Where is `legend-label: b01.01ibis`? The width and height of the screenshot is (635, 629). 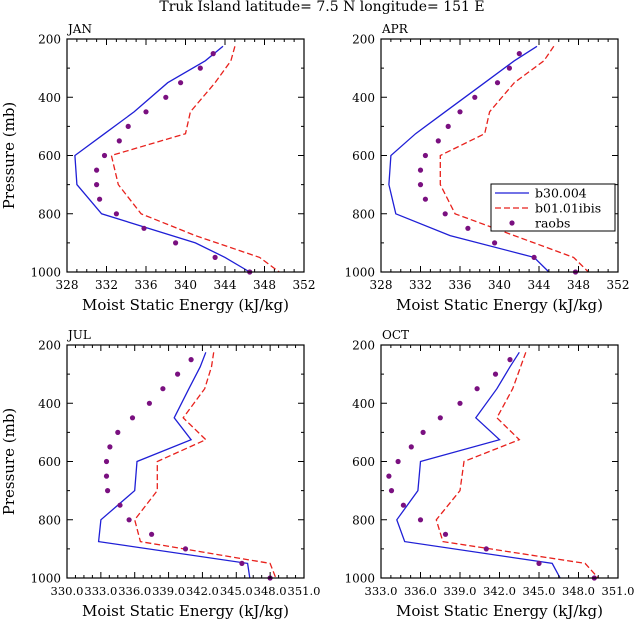 legend-label: b01.01ibis is located at coordinates (568, 208).